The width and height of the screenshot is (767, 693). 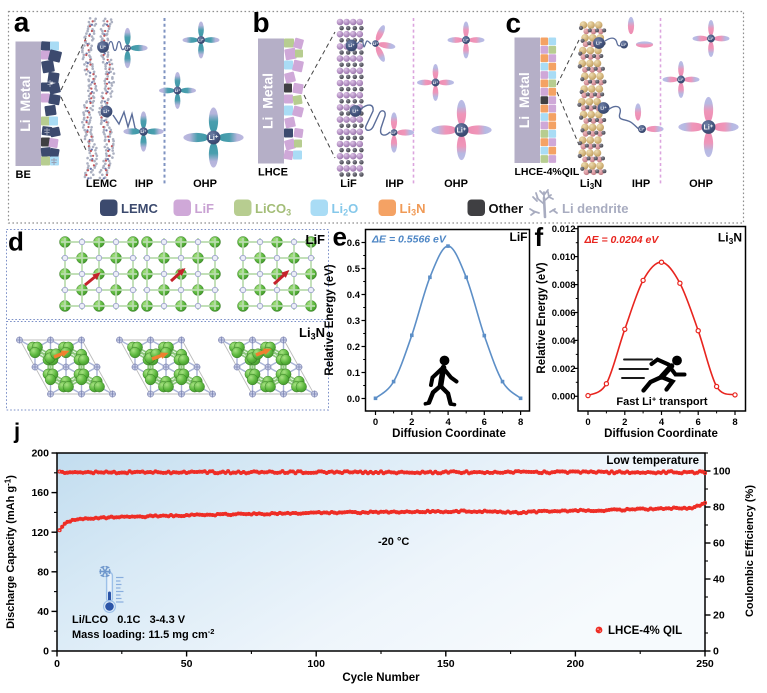 I want to click on svg-text: Li dendrite, so click(x=595, y=208).